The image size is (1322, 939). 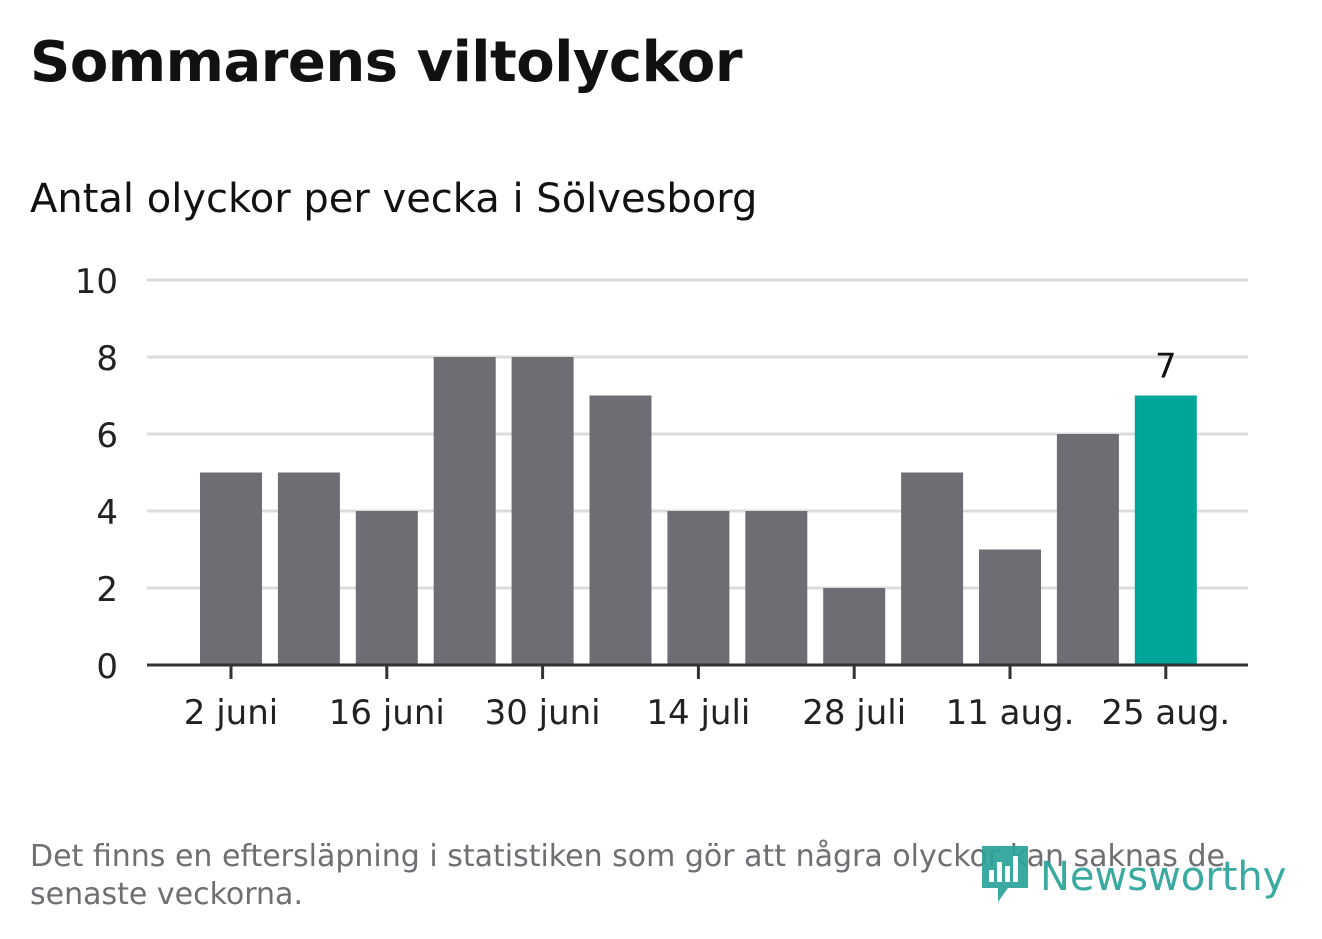 I want to click on bar-chart-speech-bubble-icon, so click(x=1005, y=877).